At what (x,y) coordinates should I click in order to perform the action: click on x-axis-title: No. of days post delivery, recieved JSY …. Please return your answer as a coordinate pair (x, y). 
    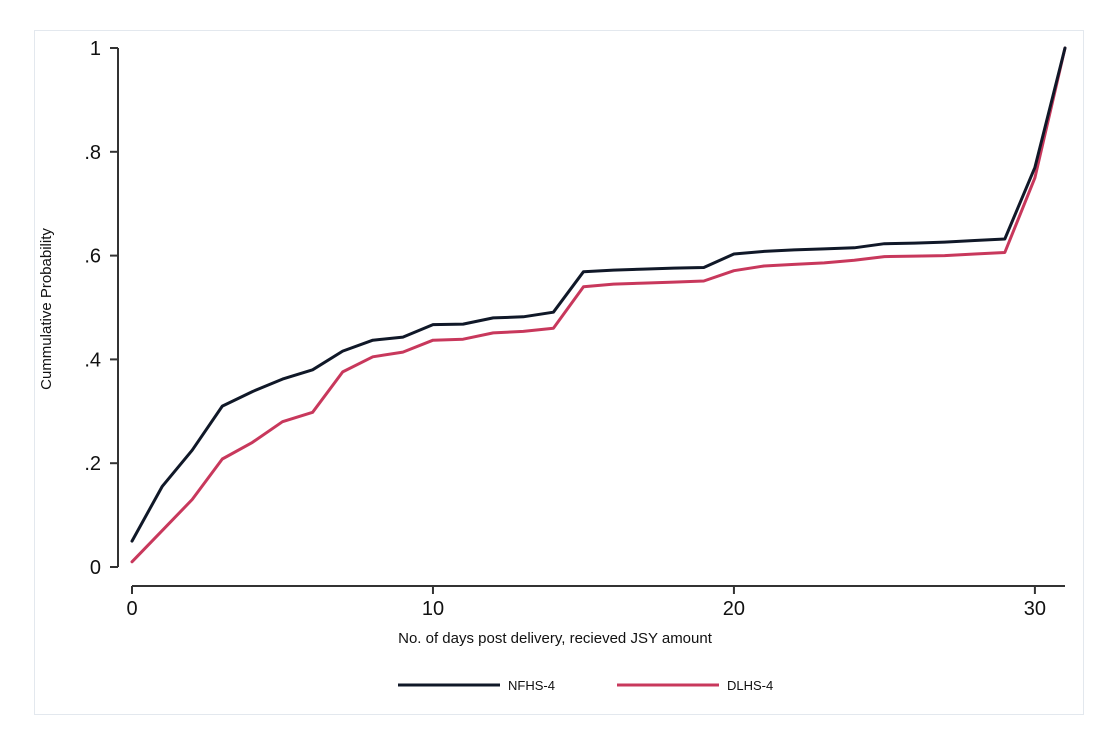
    Looking at the image, I should click on (555, 638).